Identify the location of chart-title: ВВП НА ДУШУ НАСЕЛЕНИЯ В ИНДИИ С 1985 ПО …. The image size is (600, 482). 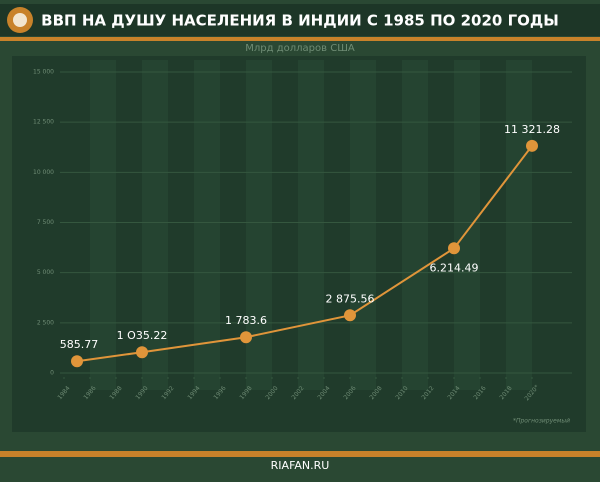
(300, 21).